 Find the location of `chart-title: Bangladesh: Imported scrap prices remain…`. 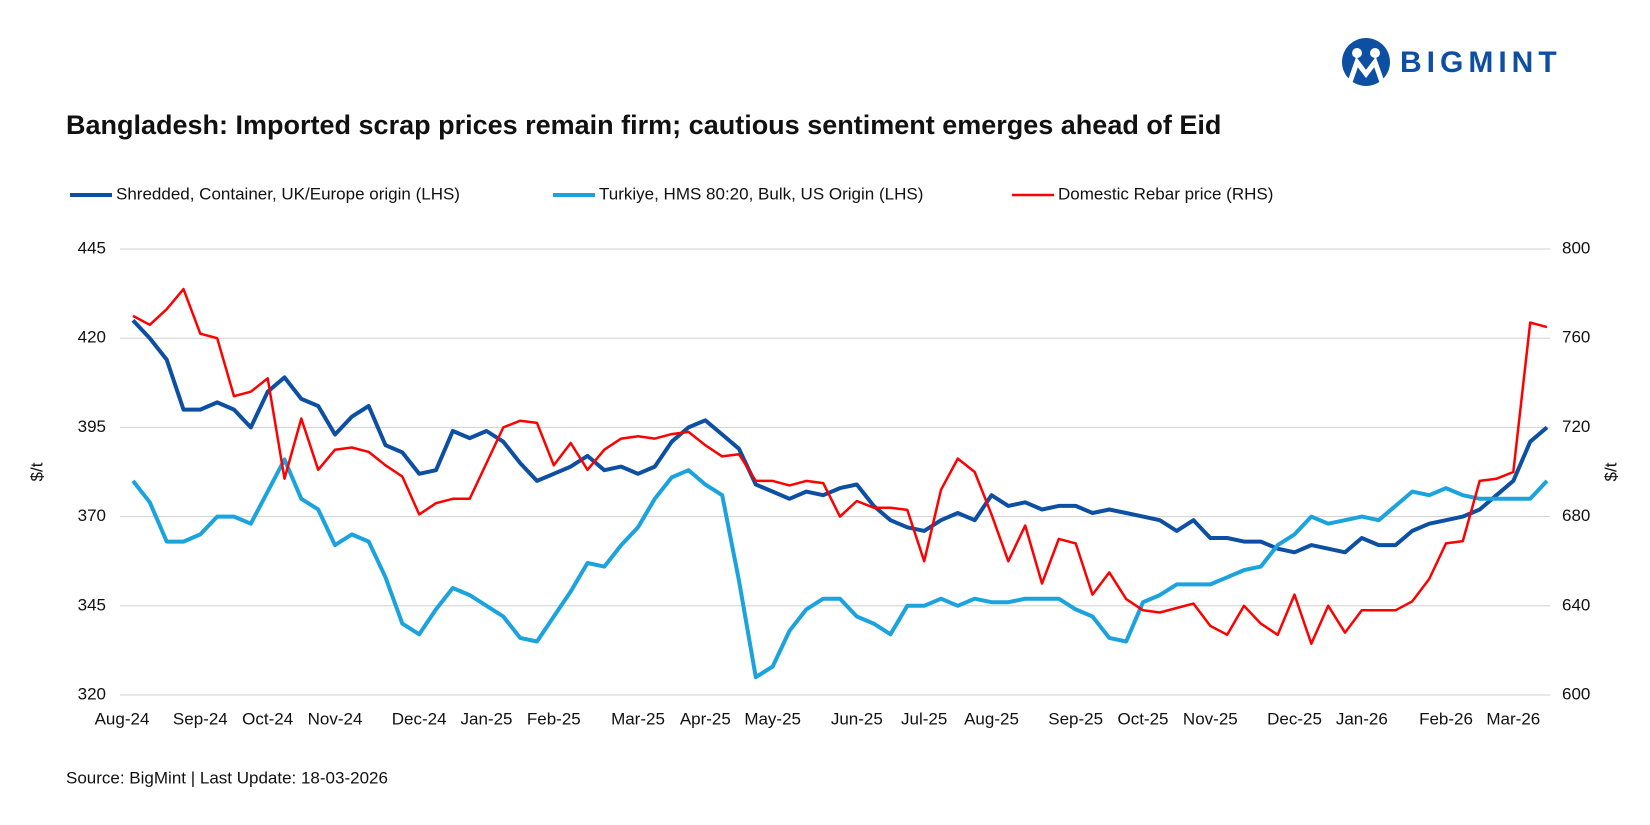

chart-title: Bangladesh: Imported scrap prices remain… is located at coordinates (643, 125).